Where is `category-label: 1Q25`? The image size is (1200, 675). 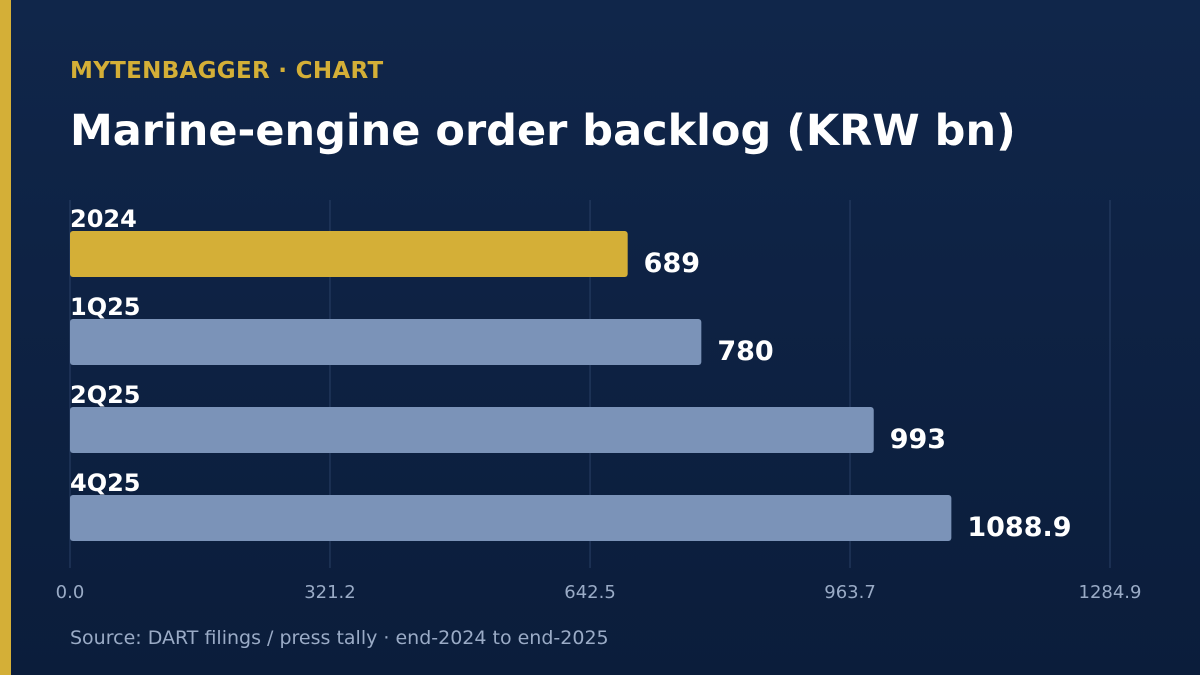 category-label: 1Q25 is located at coordinates (105, 307).